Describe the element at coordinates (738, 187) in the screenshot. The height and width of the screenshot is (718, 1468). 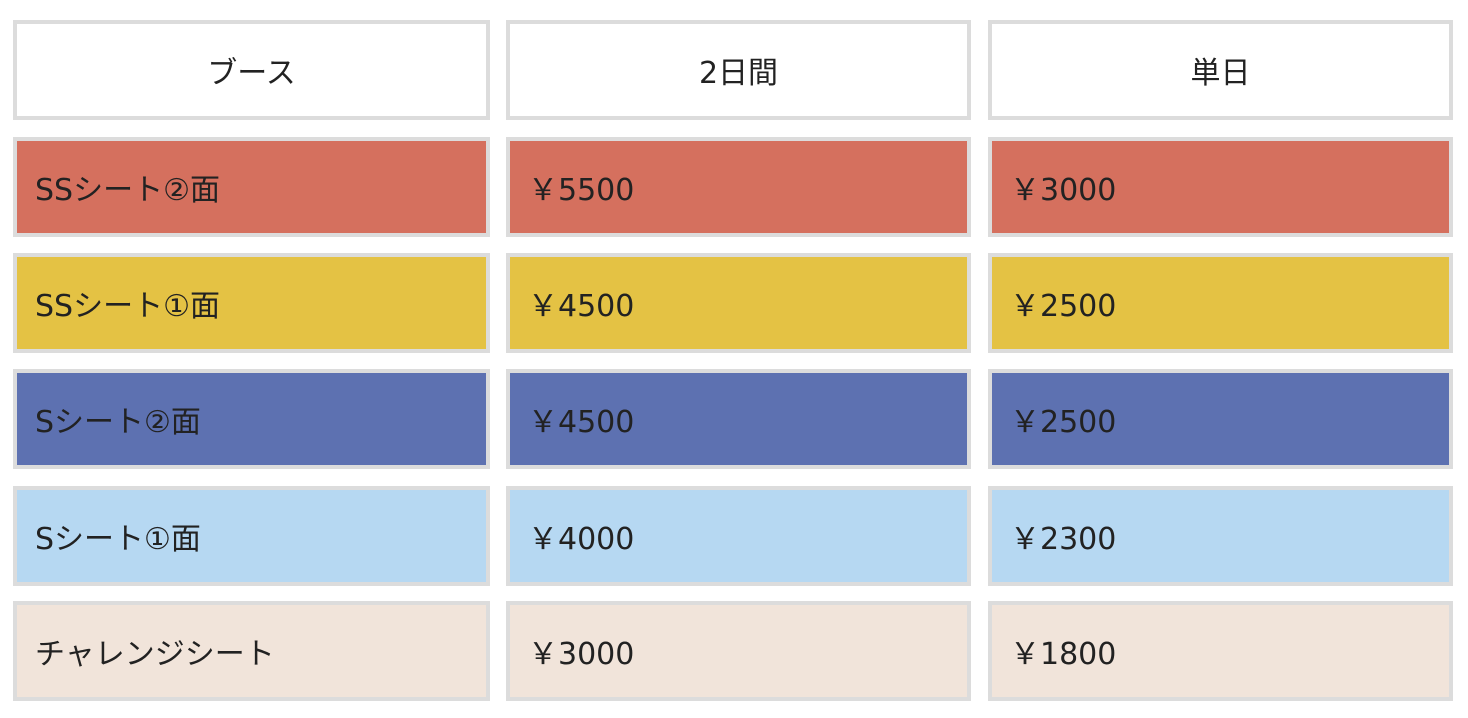
I see `price-cell: ￥5500` at that location.